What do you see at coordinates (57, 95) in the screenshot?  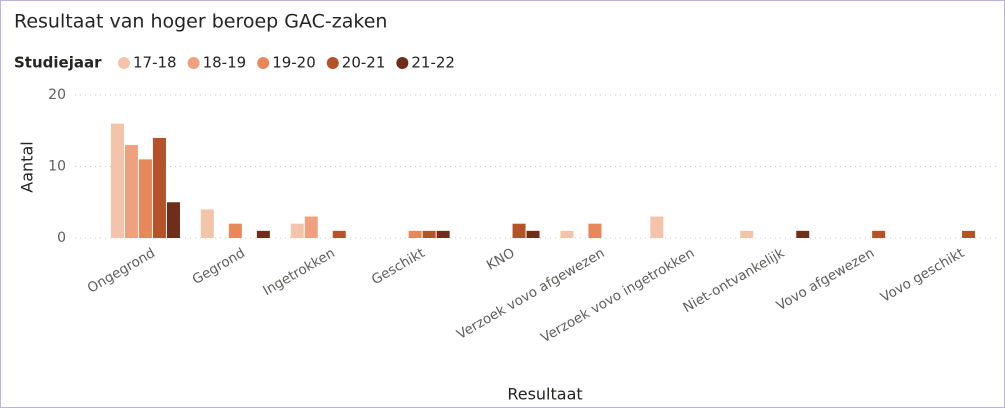 I see `y-tick-label: 20` at bounding box center [57, 95].